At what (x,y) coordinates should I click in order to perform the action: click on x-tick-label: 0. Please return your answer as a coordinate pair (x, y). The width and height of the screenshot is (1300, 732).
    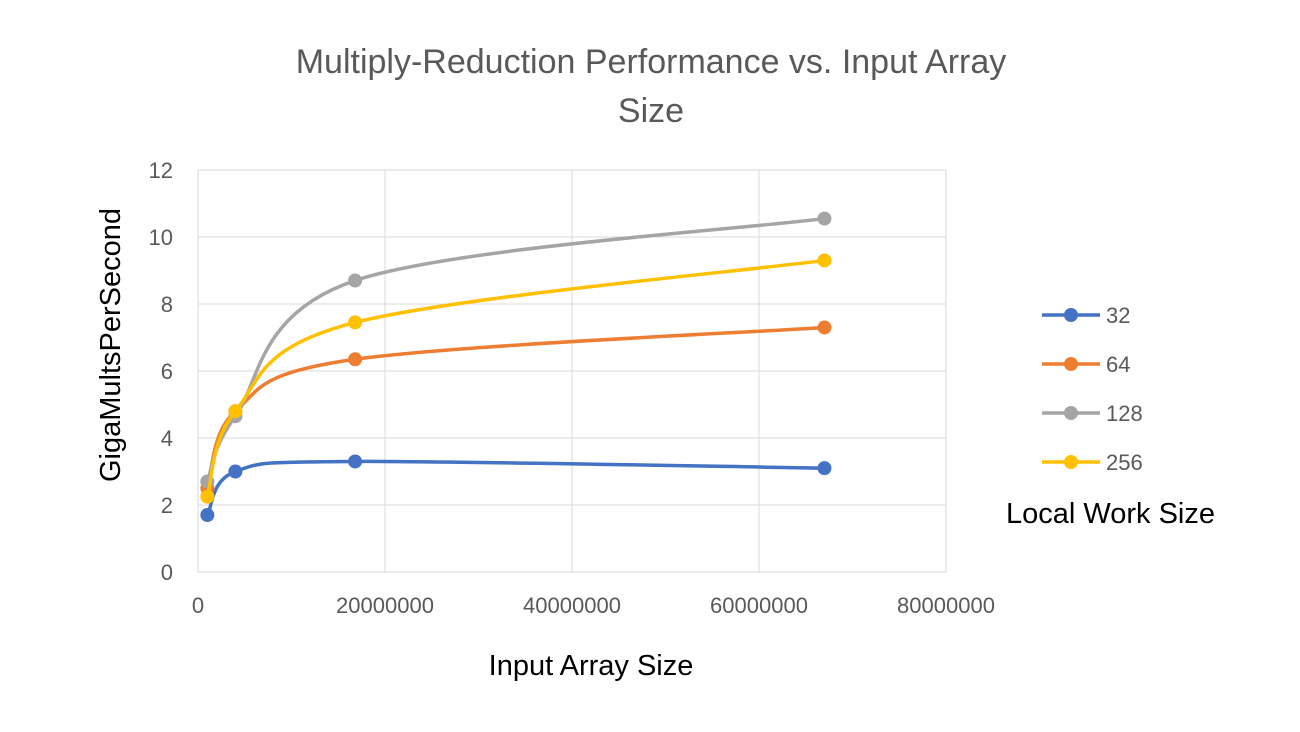
    Looking at the image, I should click on (198, 605).